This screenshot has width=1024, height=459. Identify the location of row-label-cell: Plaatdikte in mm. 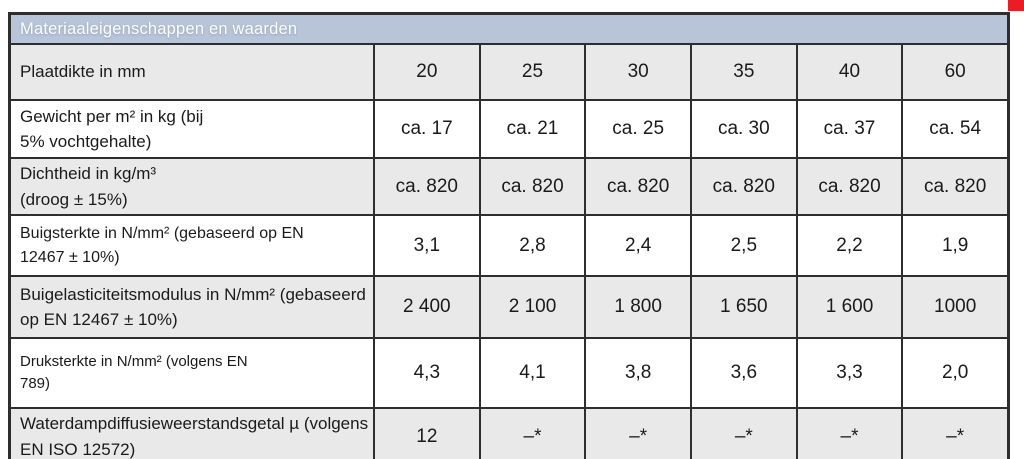
(192, 72).